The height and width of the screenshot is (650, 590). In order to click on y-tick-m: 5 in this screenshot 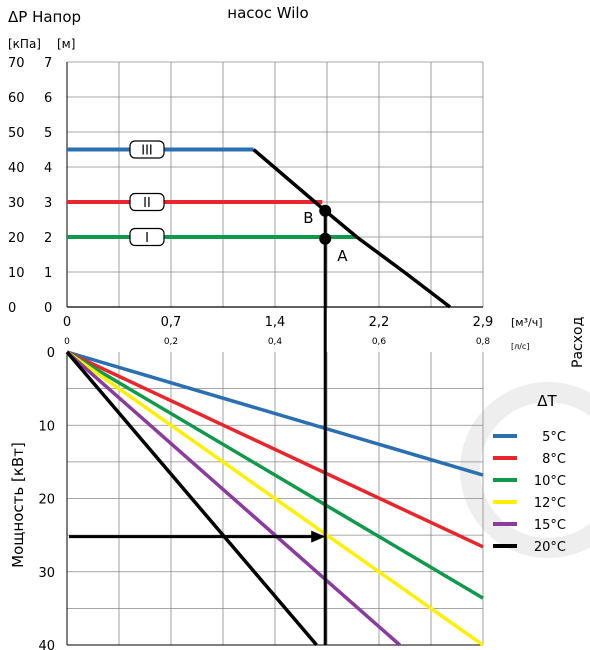, I will do `click(48, 133)`.